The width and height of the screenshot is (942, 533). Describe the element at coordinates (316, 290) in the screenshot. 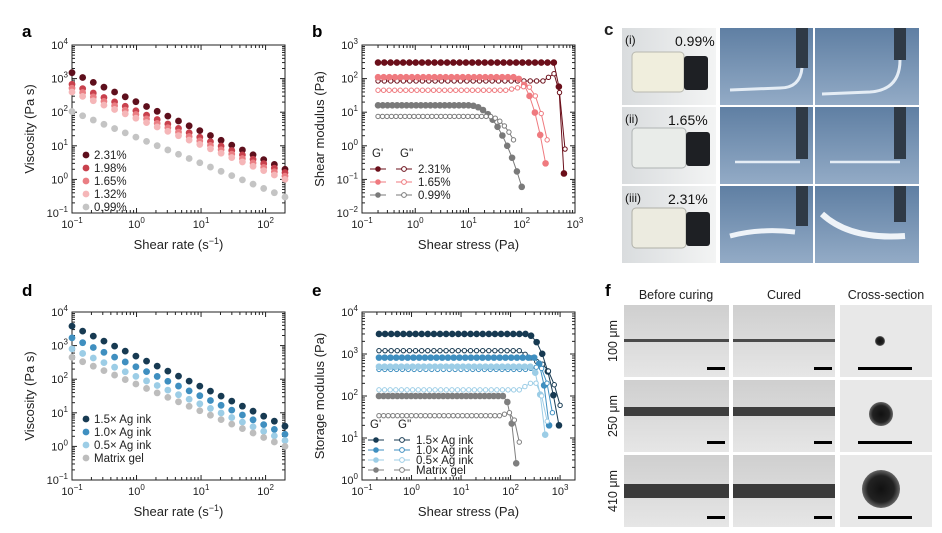

I see `panel-label-e: e` at that location.